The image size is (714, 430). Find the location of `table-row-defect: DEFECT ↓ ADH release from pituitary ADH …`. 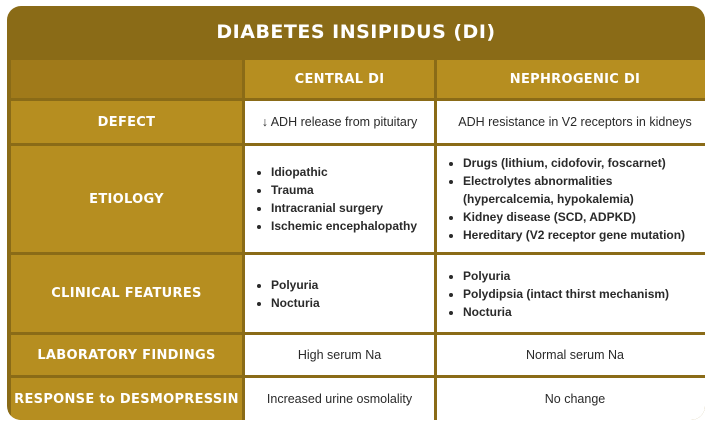

table-row-defect: DEFECT ↓ ADH release from pituitary ADH … is located at coordinates (356, 122).